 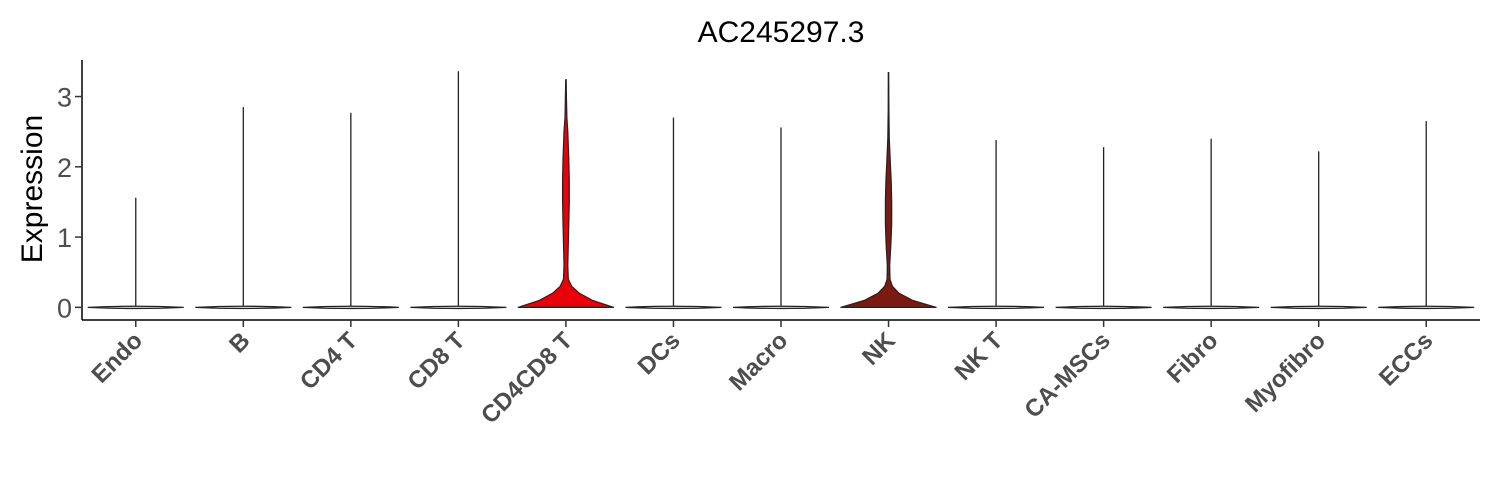 I want to click on y-tick-label: 2, so click(x=64, y=168).